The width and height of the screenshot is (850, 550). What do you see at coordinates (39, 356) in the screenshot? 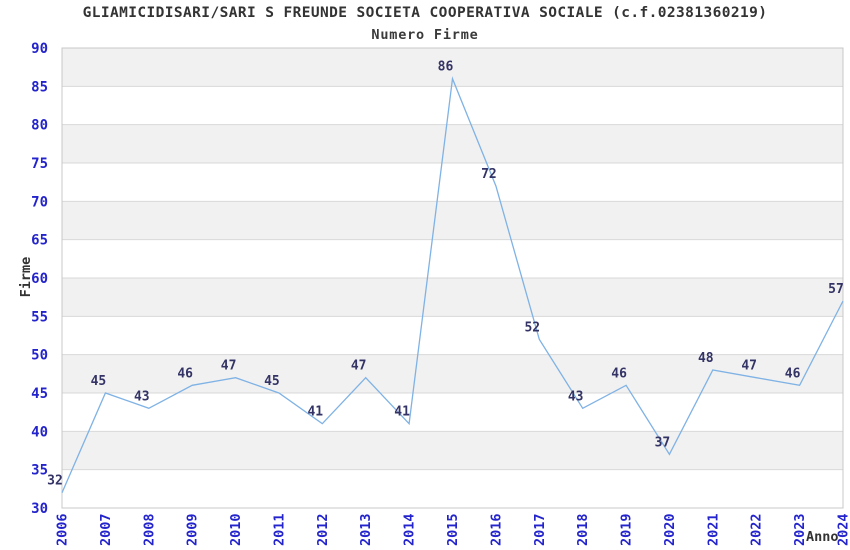
I see `y-tick-label: 50` at bounding box center [39, 356].